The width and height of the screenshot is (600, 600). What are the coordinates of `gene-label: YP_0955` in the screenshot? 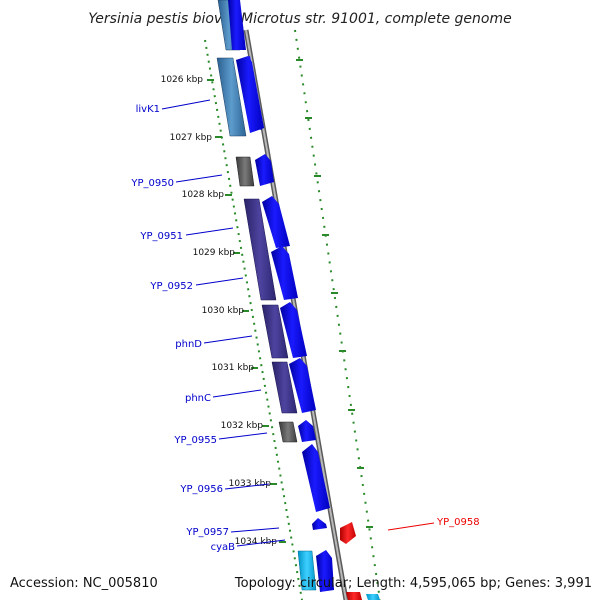 It's located at (195, 440).